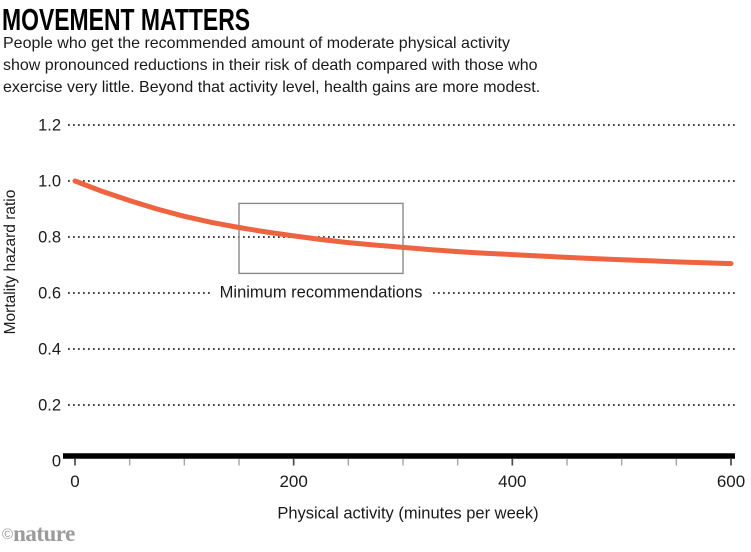 This screenshot has width=751, height=552. I want to click on mortality-curve, so click(403, 222).